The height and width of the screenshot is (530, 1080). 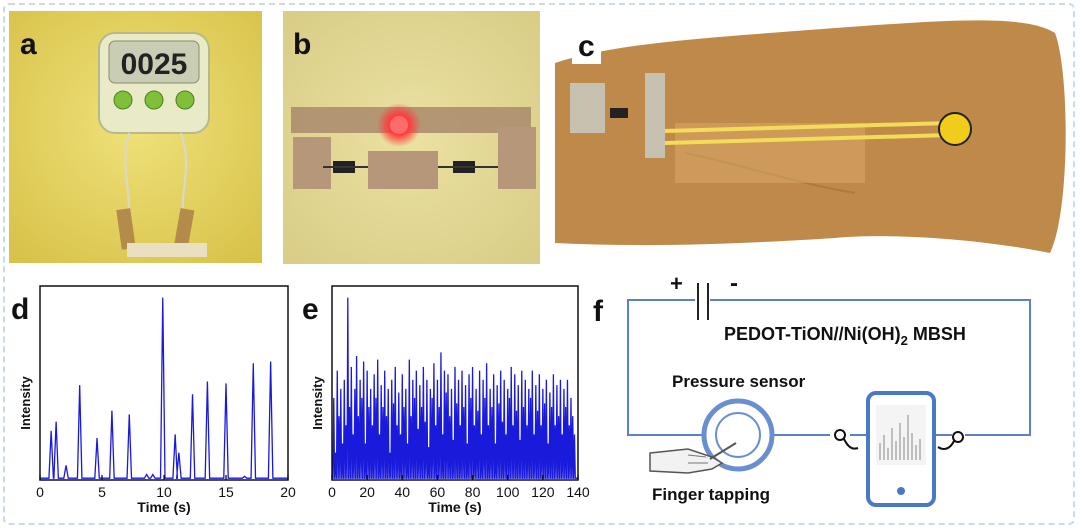 I want to click on x-tick-label: 15, so click(x=226, y=492).